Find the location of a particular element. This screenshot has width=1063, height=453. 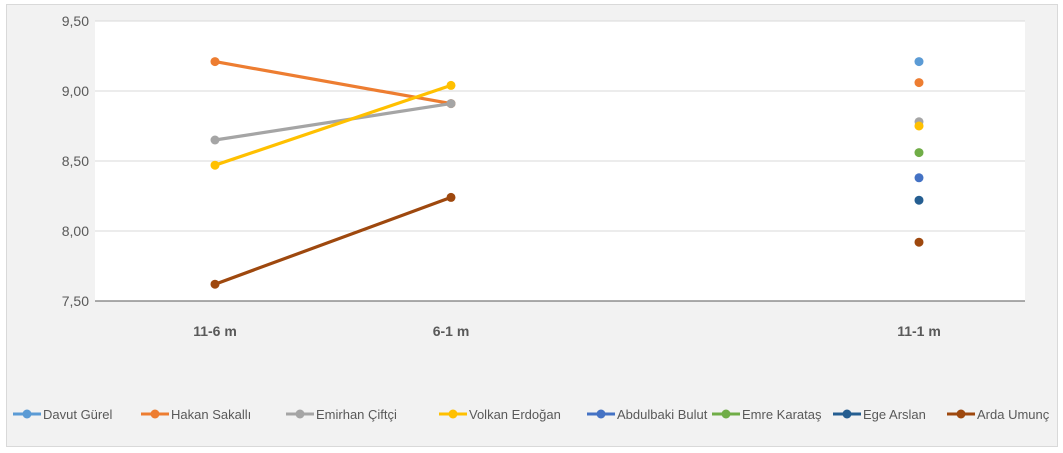

y-tick-label: 8,00 is located at coordinates (75, 231).